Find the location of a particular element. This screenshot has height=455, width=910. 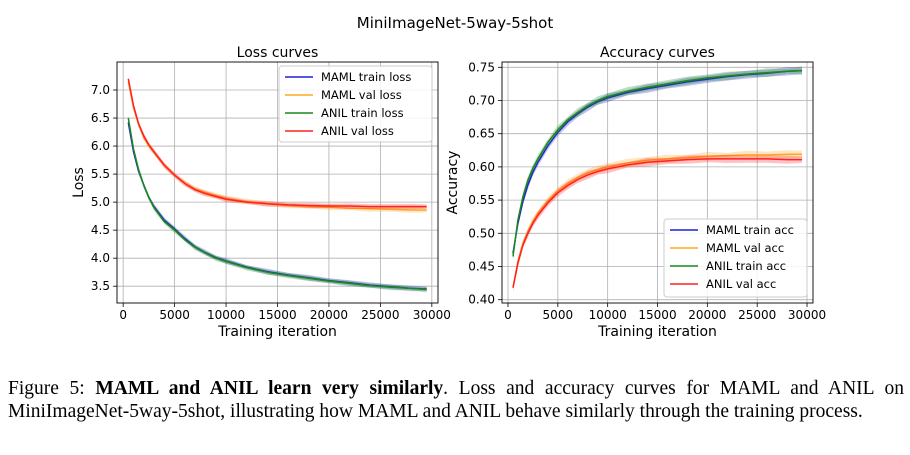

y-tick-label: 4.0 is located at coordinates (100, 258).